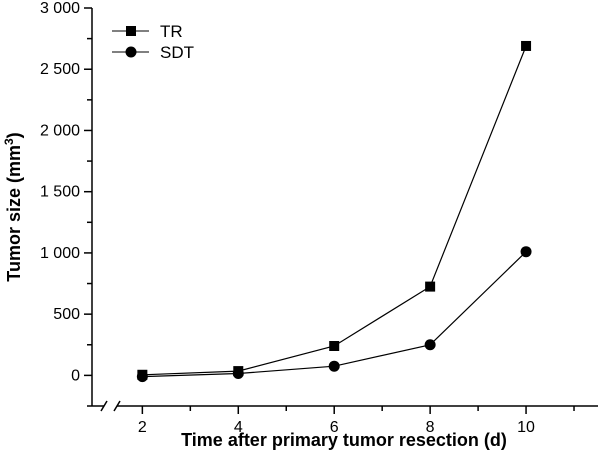  Describe the element at coordinates (526, 427) in the screenshot. I see `x-tick-label: 10` at that location.